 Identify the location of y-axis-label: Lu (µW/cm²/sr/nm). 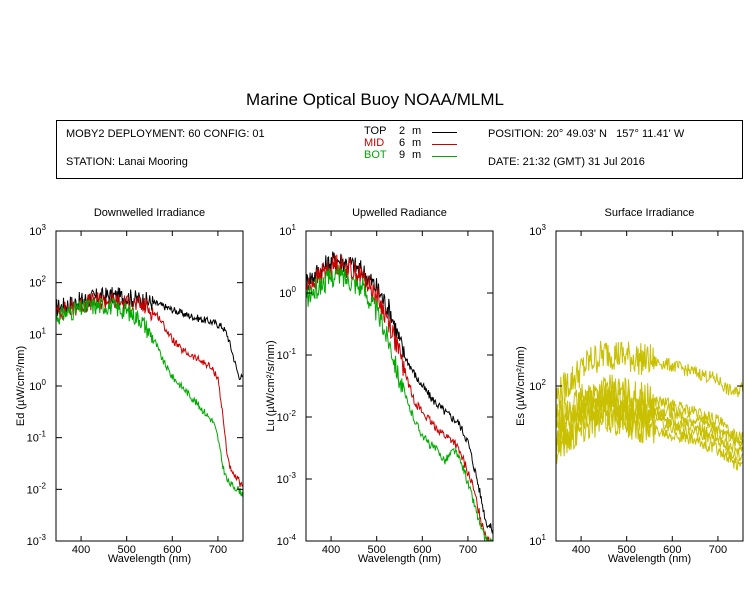
(271, 385).